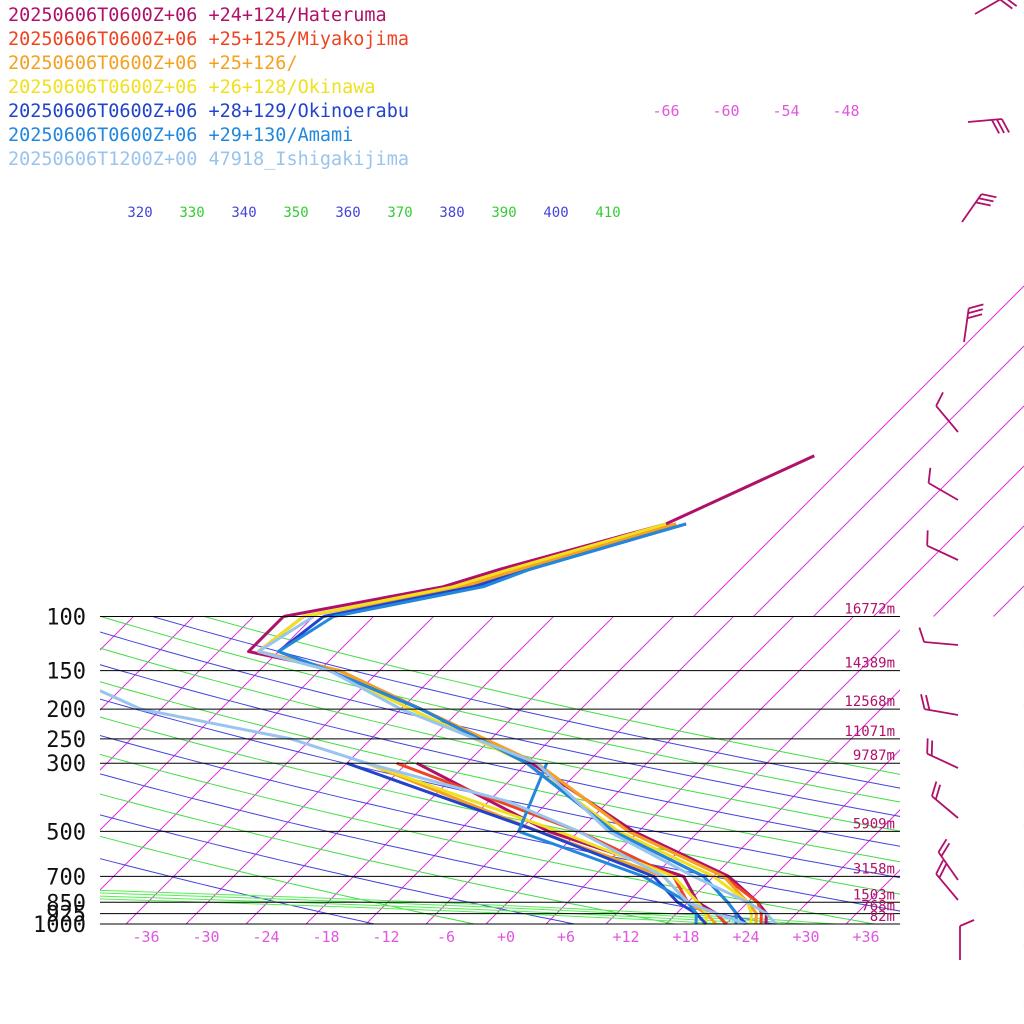 Image resolution: width=1024 pixels, height=1024 pixels. I want to click on pressure-tick-label: 850, so click(66, 903).